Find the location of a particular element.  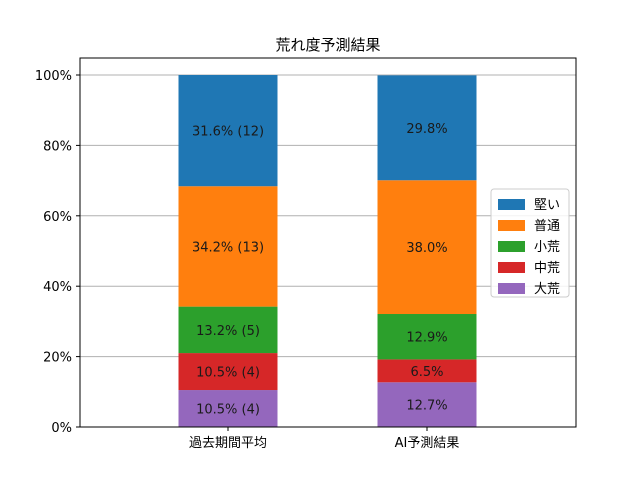

segment-label: 38.0% is located at coordinates (426, 248).